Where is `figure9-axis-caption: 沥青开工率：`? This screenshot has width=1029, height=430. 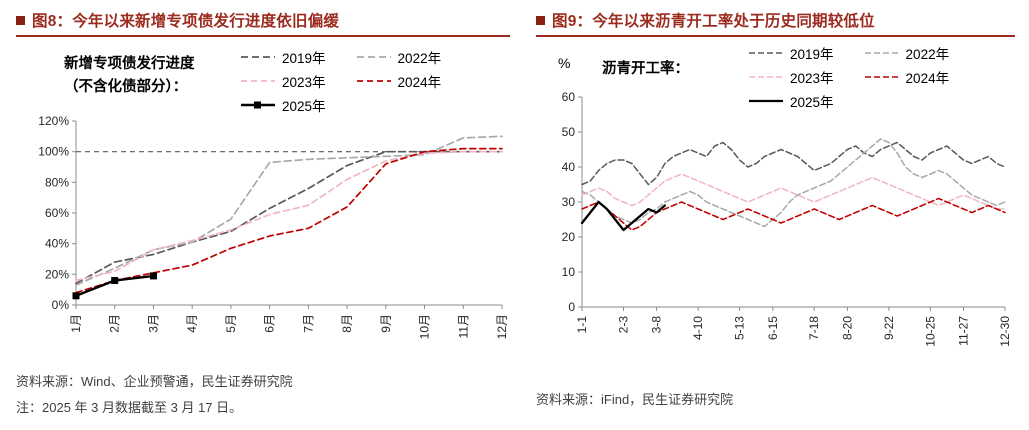 figure9-axis-caption: 沥青开工率： is located at coordinates (645, 69).